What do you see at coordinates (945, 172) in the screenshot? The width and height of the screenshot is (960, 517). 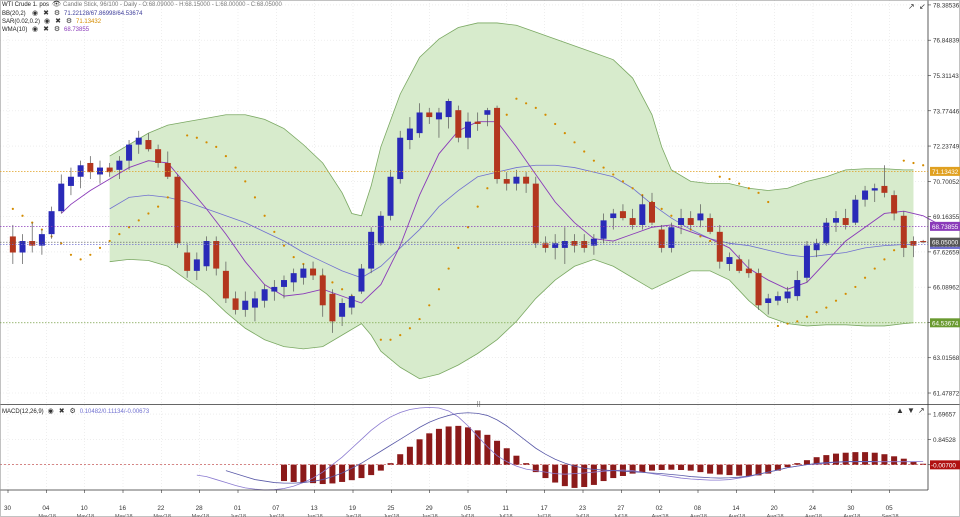 I see `price-tag-label: 71.13432` at bounding box center [945, 172].